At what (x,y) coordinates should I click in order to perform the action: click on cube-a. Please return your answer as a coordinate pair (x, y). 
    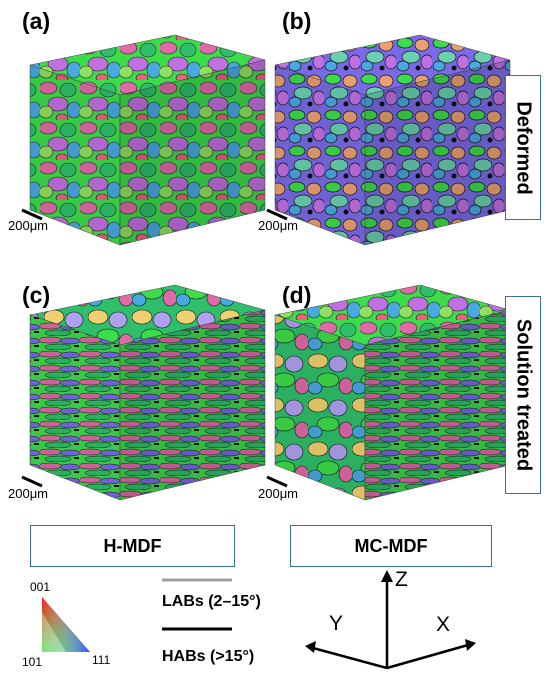
    Looking at the image, I should click on (147, 140).